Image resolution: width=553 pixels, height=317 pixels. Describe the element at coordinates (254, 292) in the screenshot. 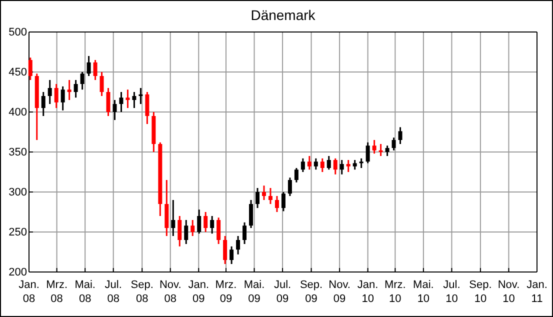

I see `x-tick-label: Mai. 09` at that location.